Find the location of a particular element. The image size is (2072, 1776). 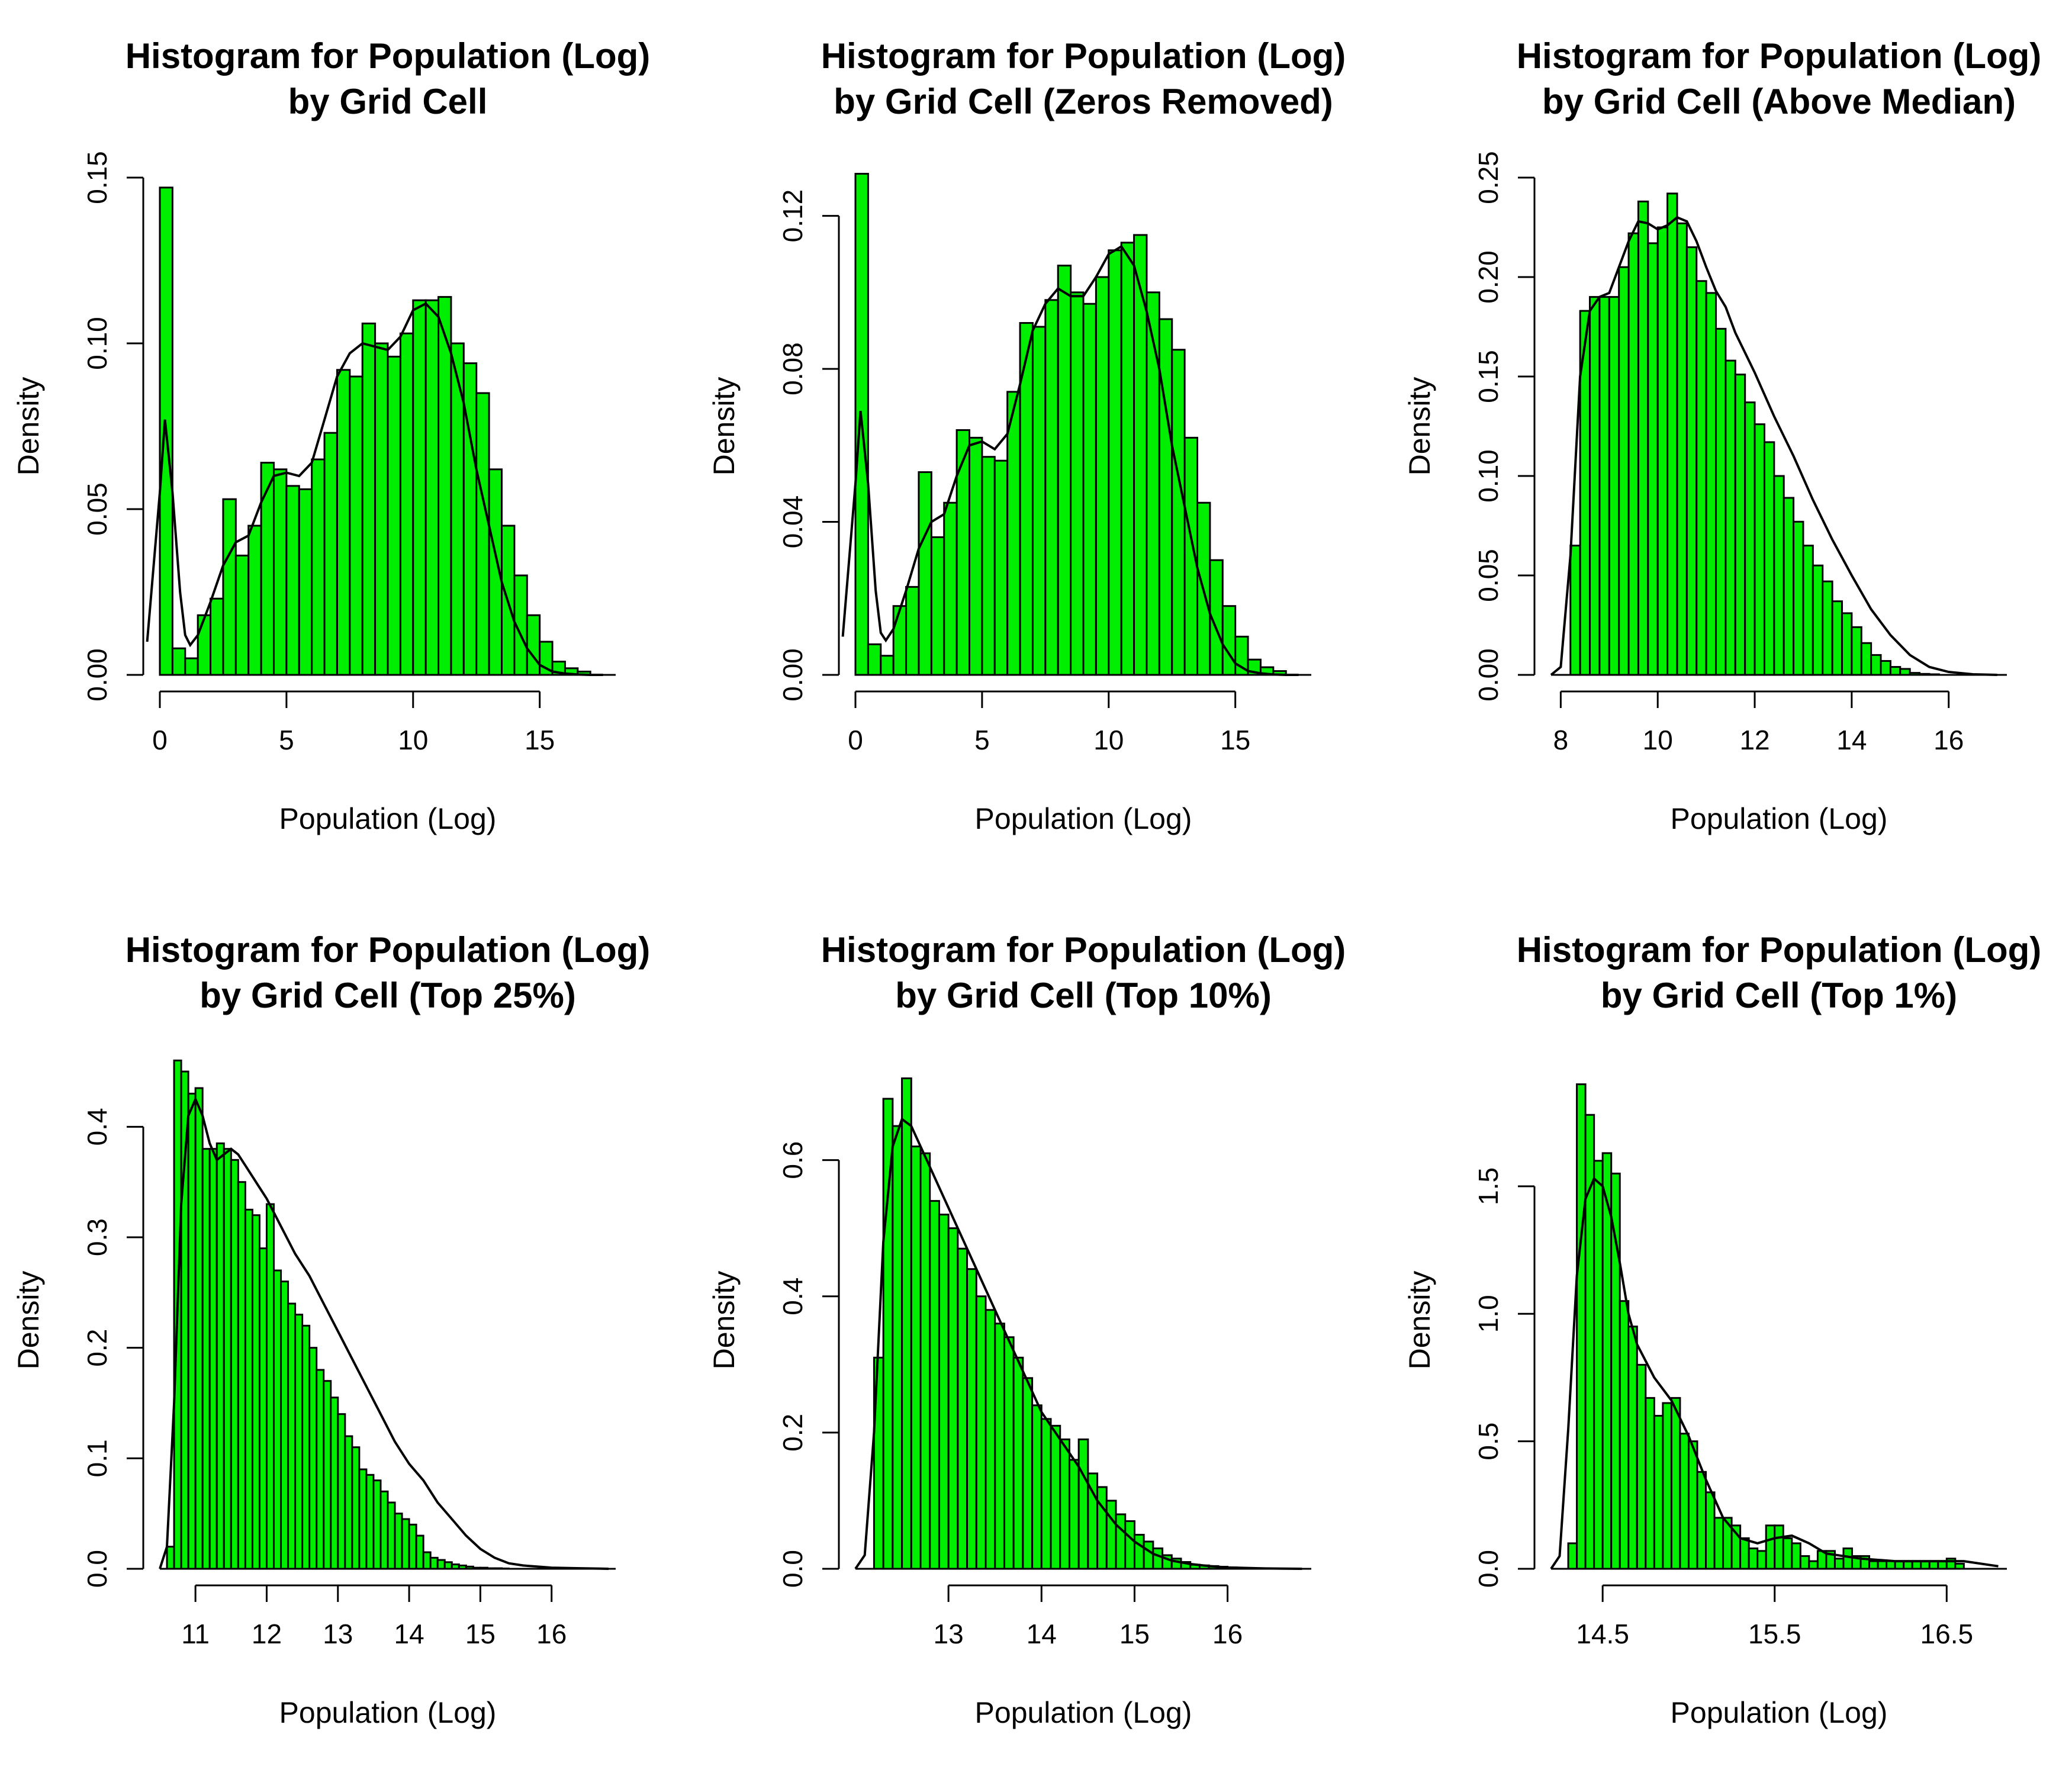

y-tick-label: 0.0 is located at coordinates (97, 1569).